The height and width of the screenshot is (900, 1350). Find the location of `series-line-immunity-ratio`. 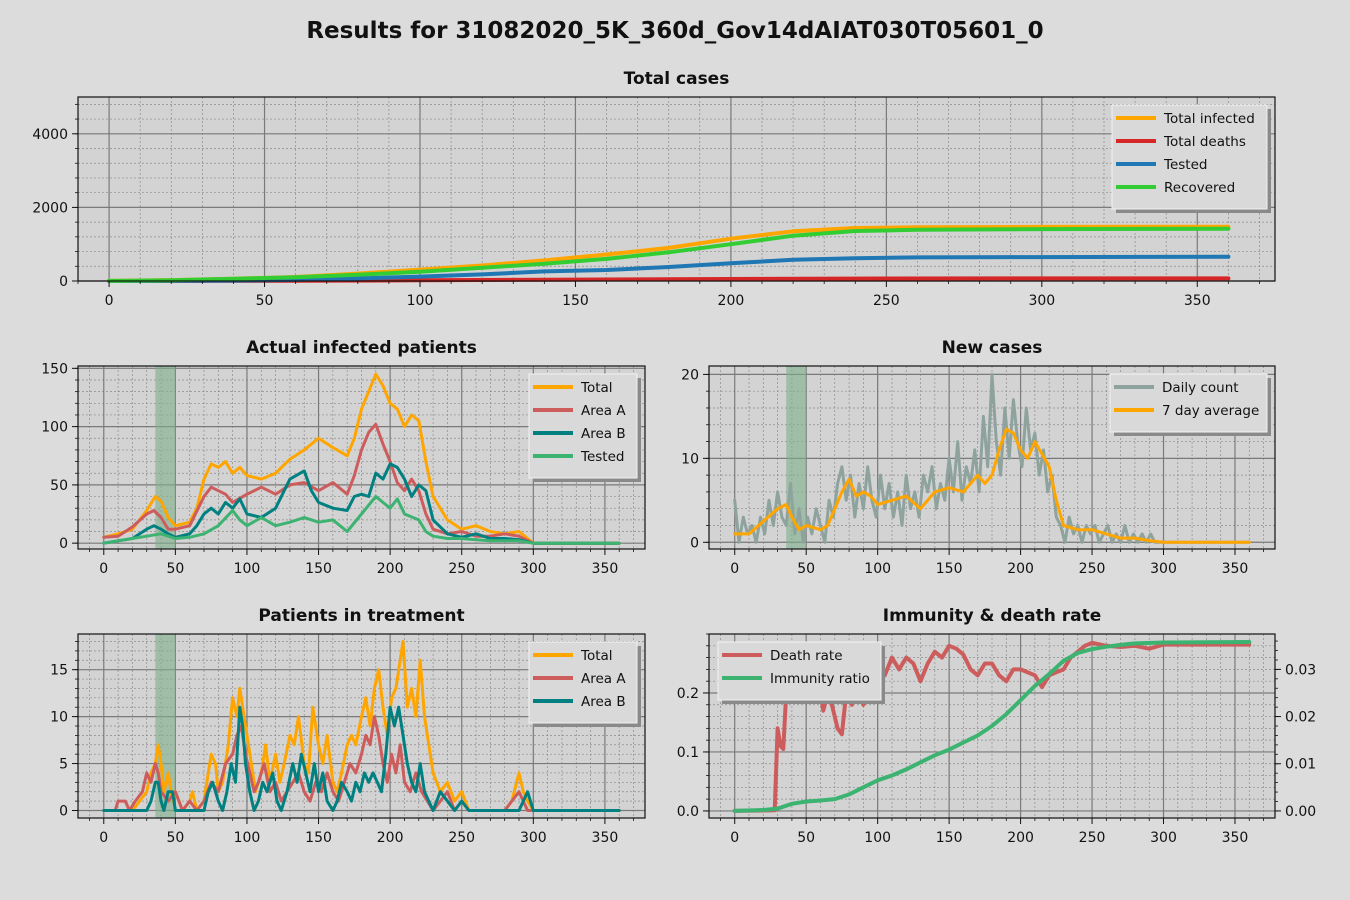

series-line-immunity-ratio is located at coordinates (992, 726).